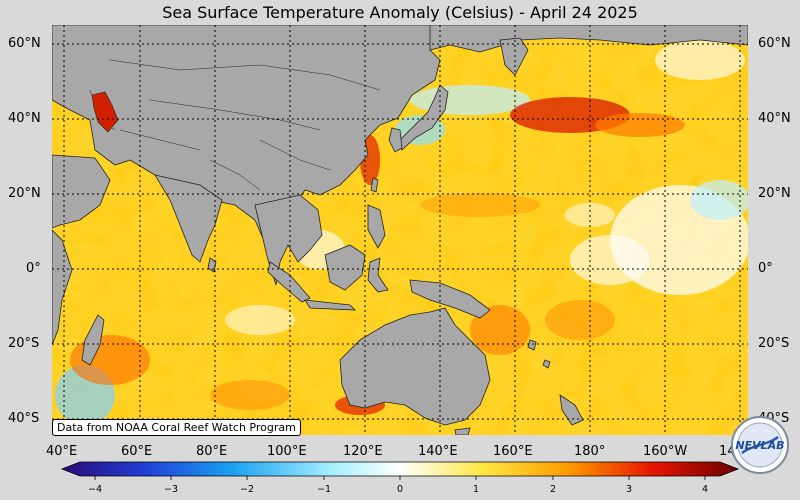 The image size is (800, 500). What do you see at coordinates (33, 268) in the screenshot?
I see `lat-label-left: 0°` at bounding box center [33, 268].